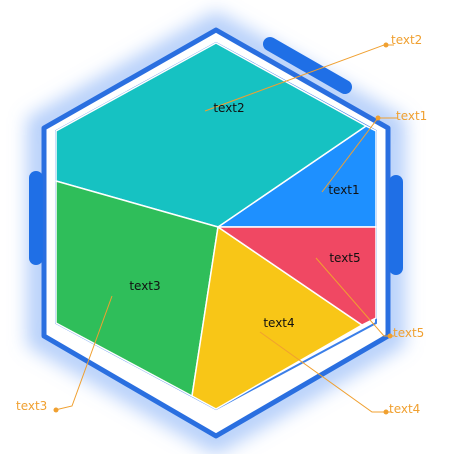 The image size is (468, 454). Describe the element at coordinates (411, 116) in the screenshot. I see `callout-label-text1: text1` at that location.